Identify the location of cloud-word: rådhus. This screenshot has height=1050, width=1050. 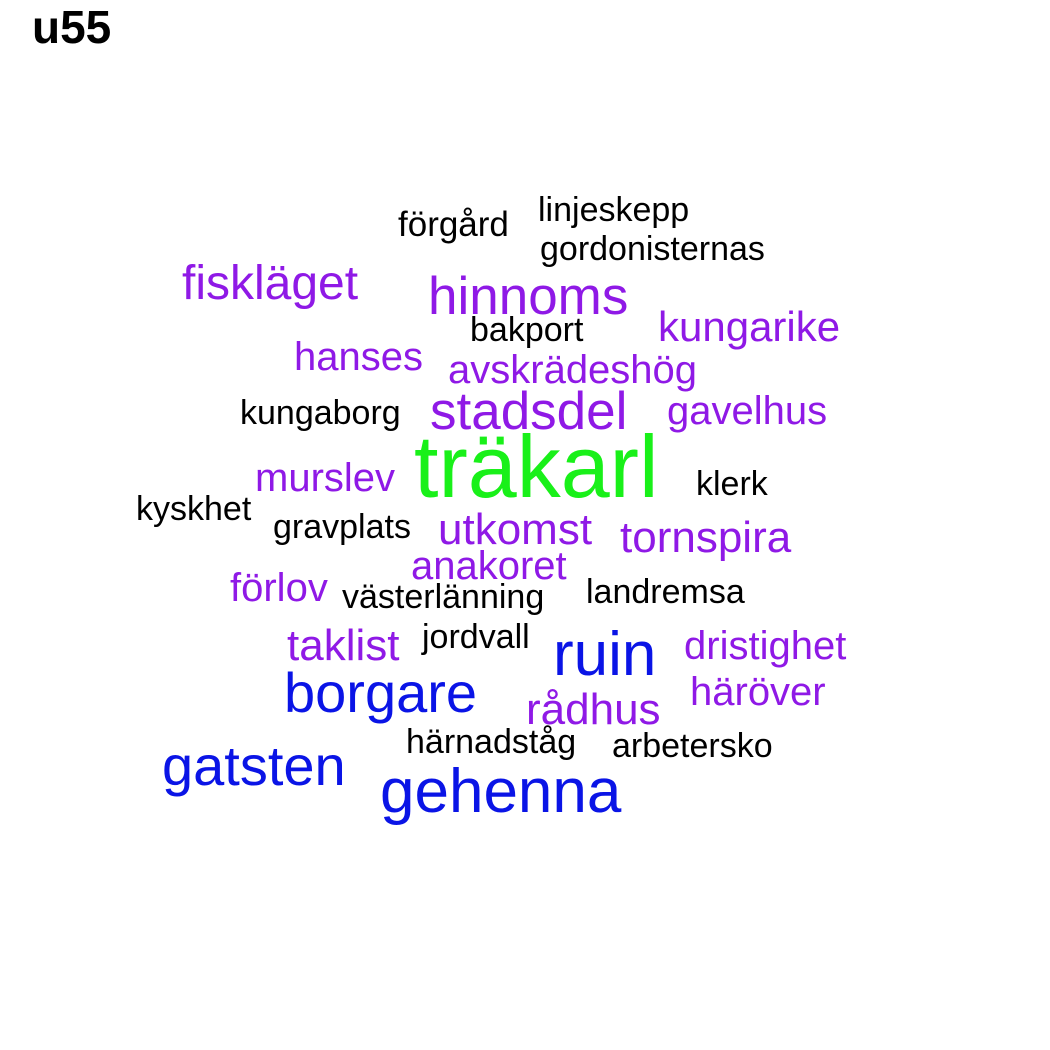
(593, 709).